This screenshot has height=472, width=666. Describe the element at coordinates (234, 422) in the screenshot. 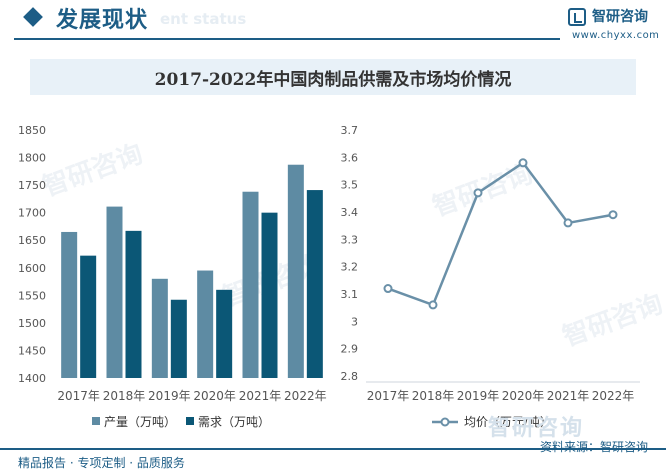

I see `legend-label: 需求（万吨）` at that location.